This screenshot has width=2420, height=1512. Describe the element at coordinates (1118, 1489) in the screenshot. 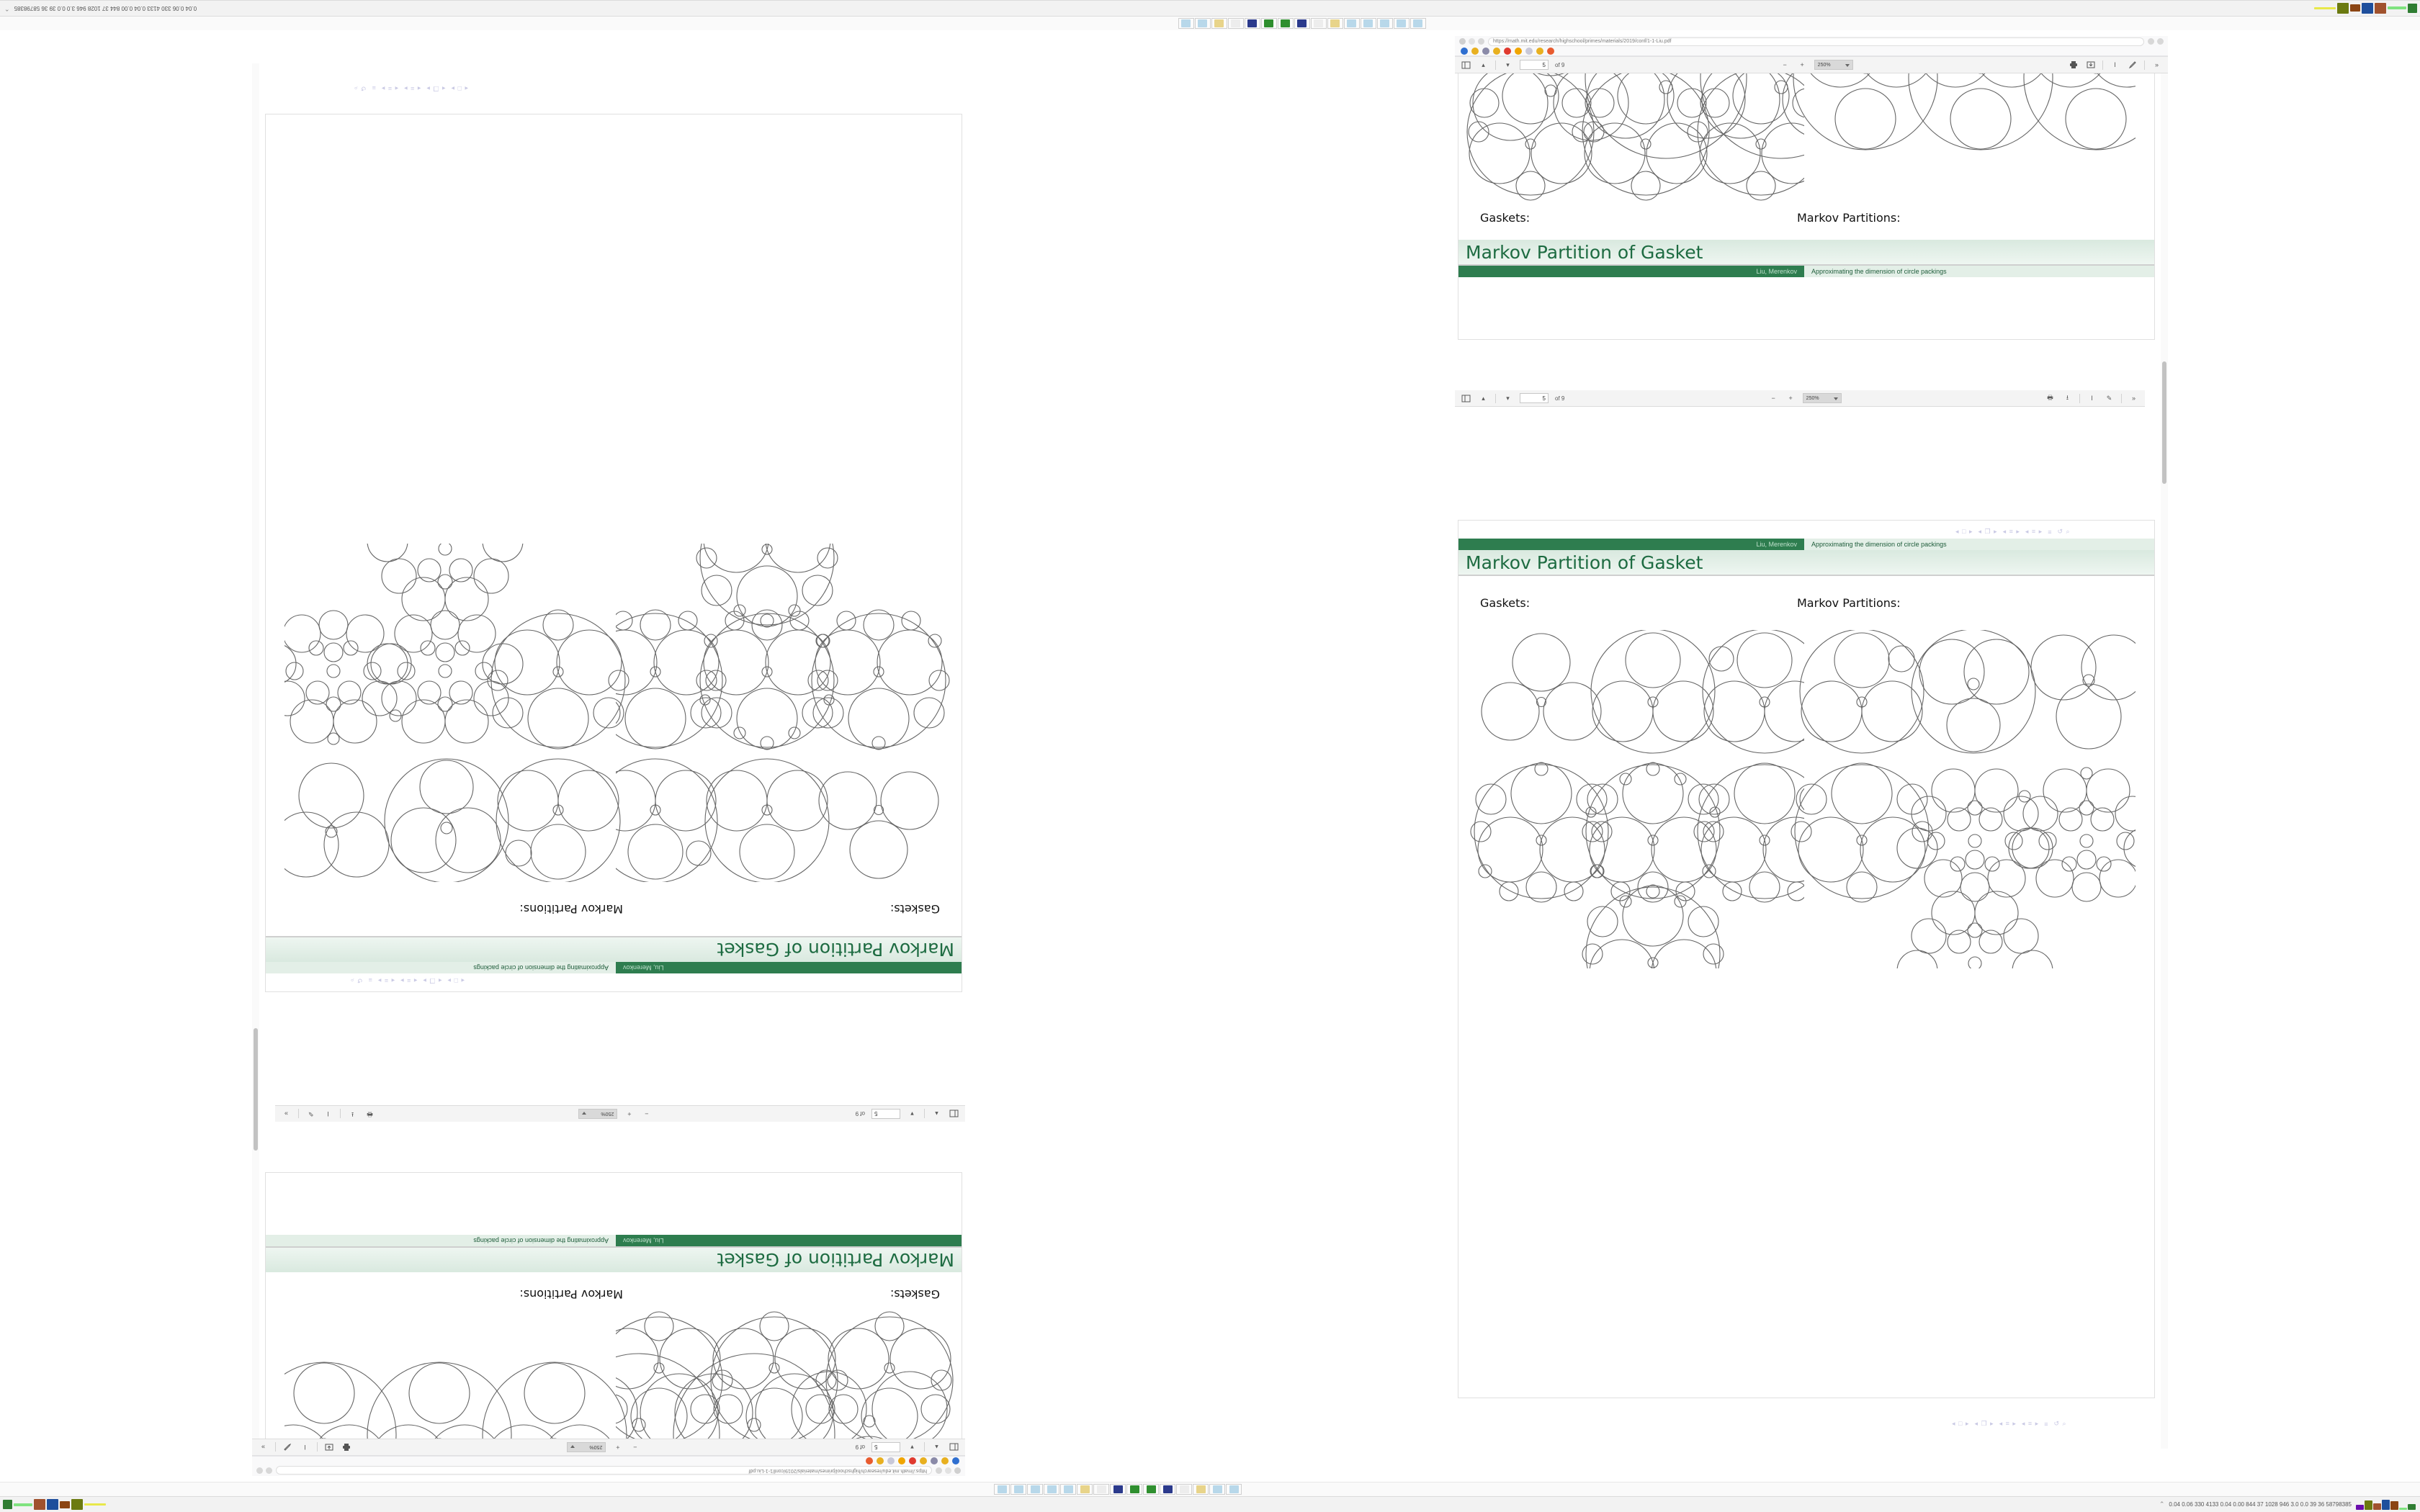

I see `window-list-bottom` at that location.